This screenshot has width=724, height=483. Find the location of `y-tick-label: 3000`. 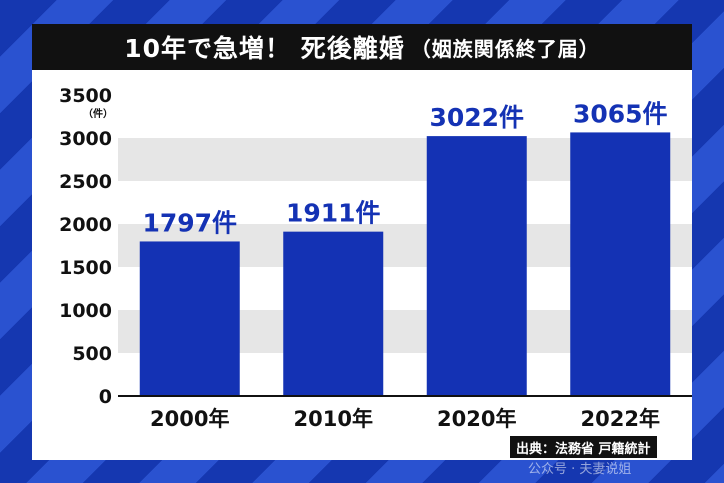

y-tick-label: 3000 is located at coordinates (85, 139).